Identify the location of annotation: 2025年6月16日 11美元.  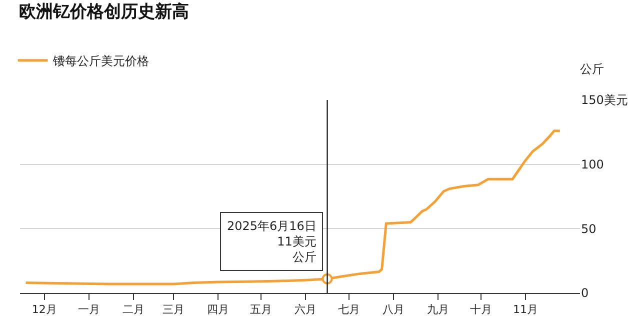
(271, 234).